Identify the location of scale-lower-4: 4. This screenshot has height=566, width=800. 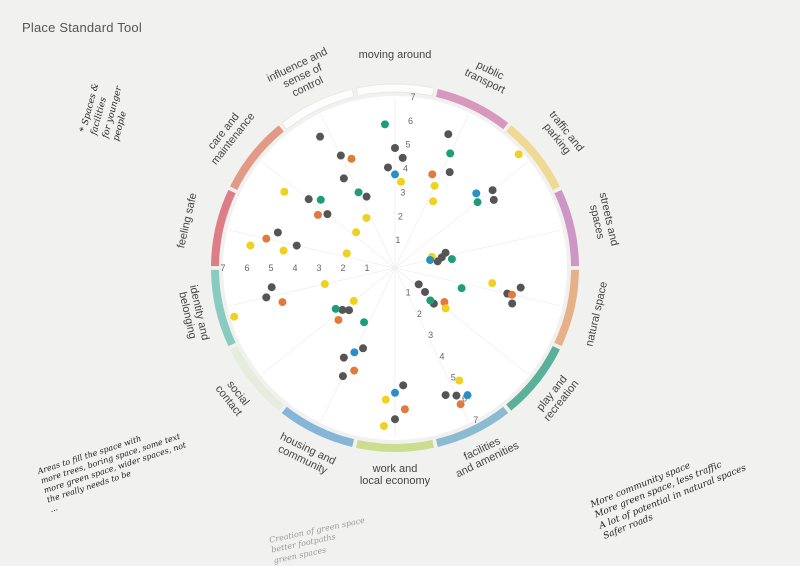
(441, 356).